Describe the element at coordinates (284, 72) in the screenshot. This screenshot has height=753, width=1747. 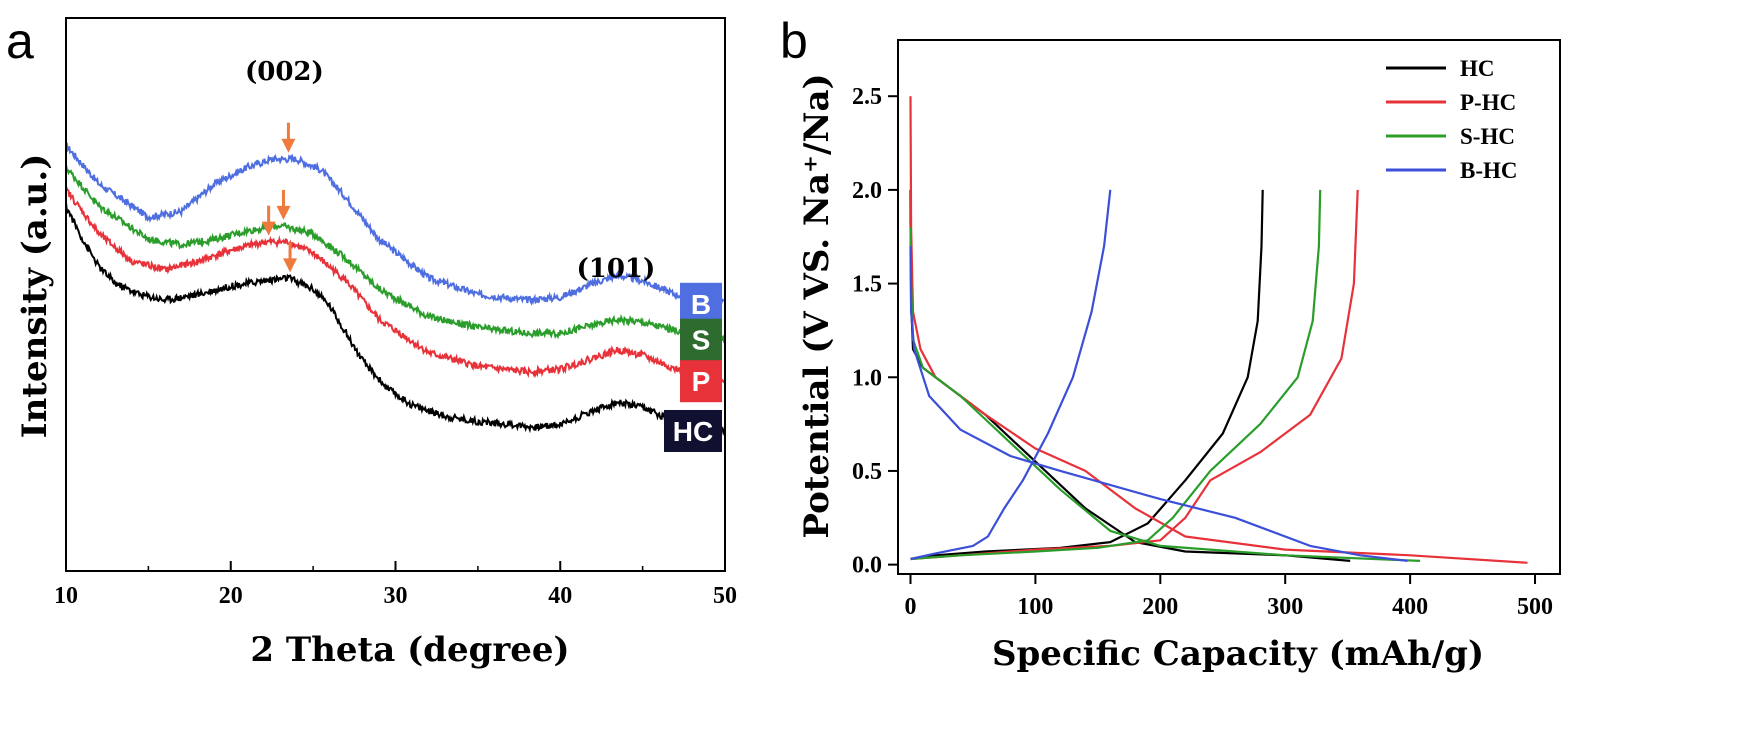
I see `panel-a-annotation-002: (002)` at that location.